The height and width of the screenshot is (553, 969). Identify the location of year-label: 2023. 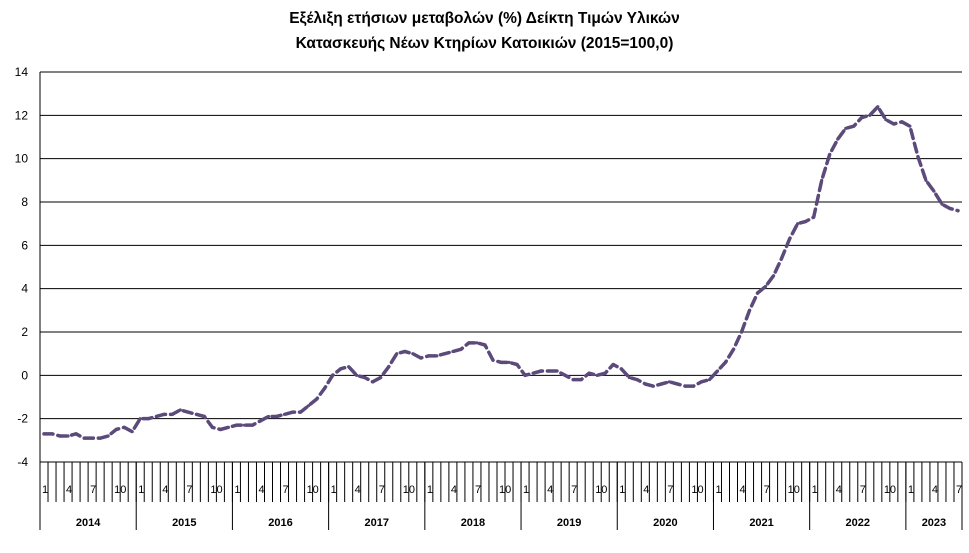
(934, 523).